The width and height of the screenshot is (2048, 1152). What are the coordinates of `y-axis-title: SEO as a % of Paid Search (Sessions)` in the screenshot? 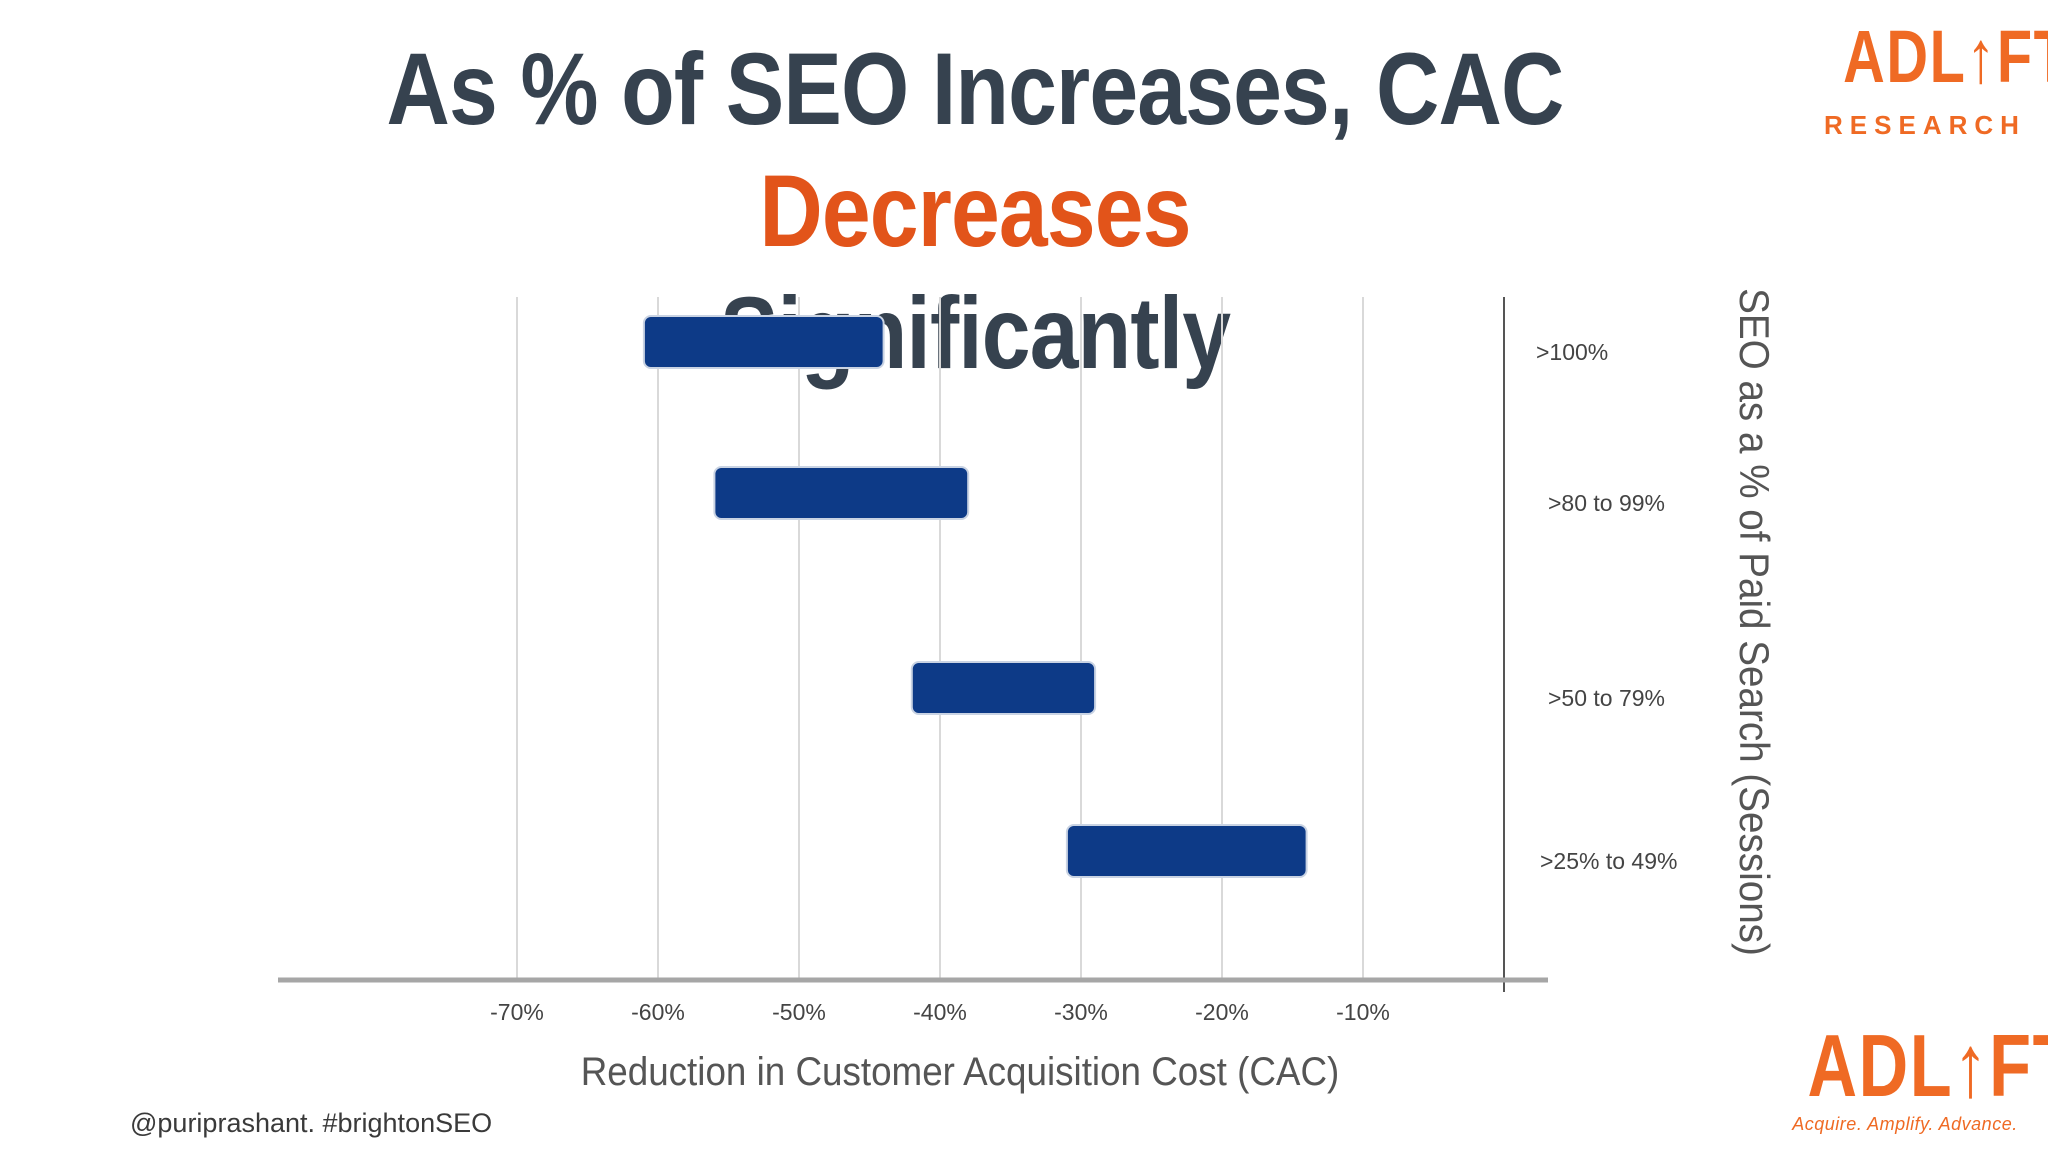 It's located at (1755, 622).